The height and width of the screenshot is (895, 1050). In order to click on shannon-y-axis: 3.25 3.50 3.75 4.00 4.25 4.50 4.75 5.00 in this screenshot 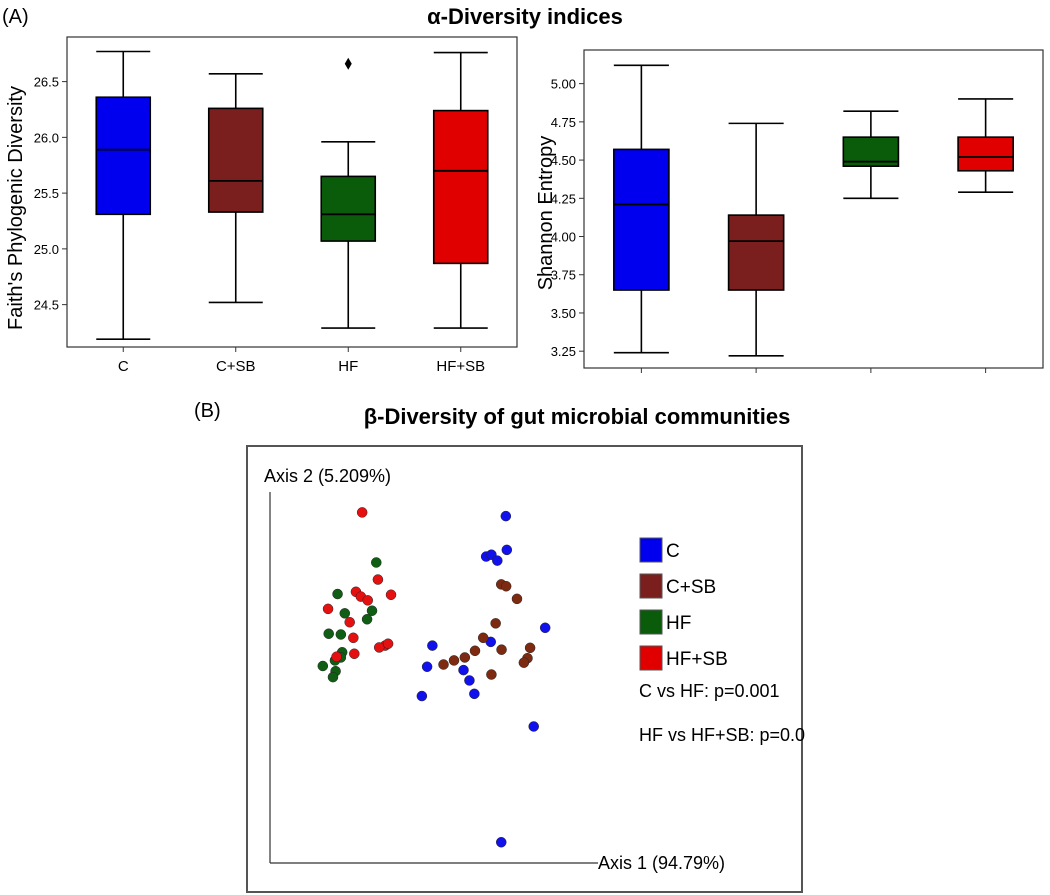, I will do `click(567, 218)`.